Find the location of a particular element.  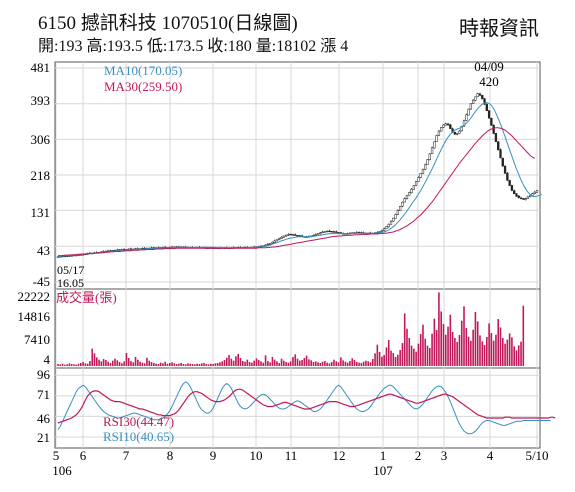

rsi30-legend: RSI30(44.47) is located at coordinates (138, 421).